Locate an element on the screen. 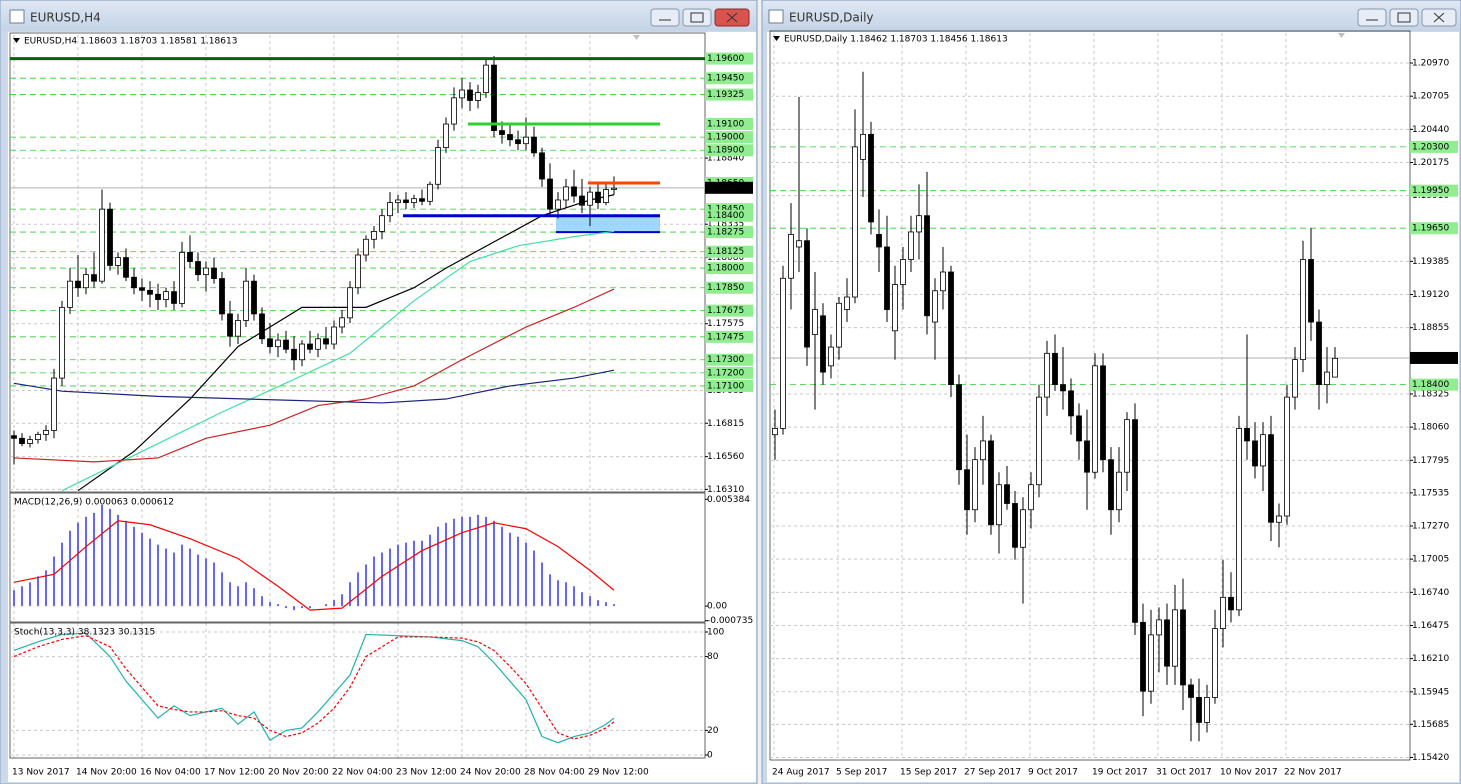  time-label: 29 Nov 12:00 is located at coordinates (618, 773).